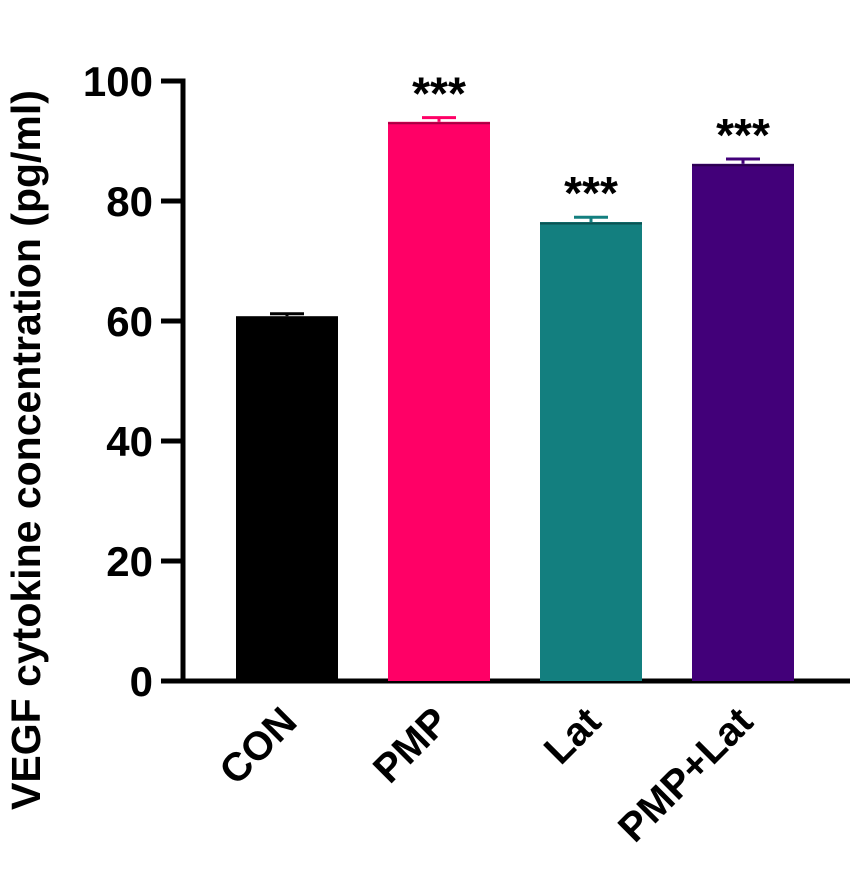  What do you see at coordinates (573, 736) in the screenshot?
I see `x-tick-label: Lat` at bounding box center [573, 736].